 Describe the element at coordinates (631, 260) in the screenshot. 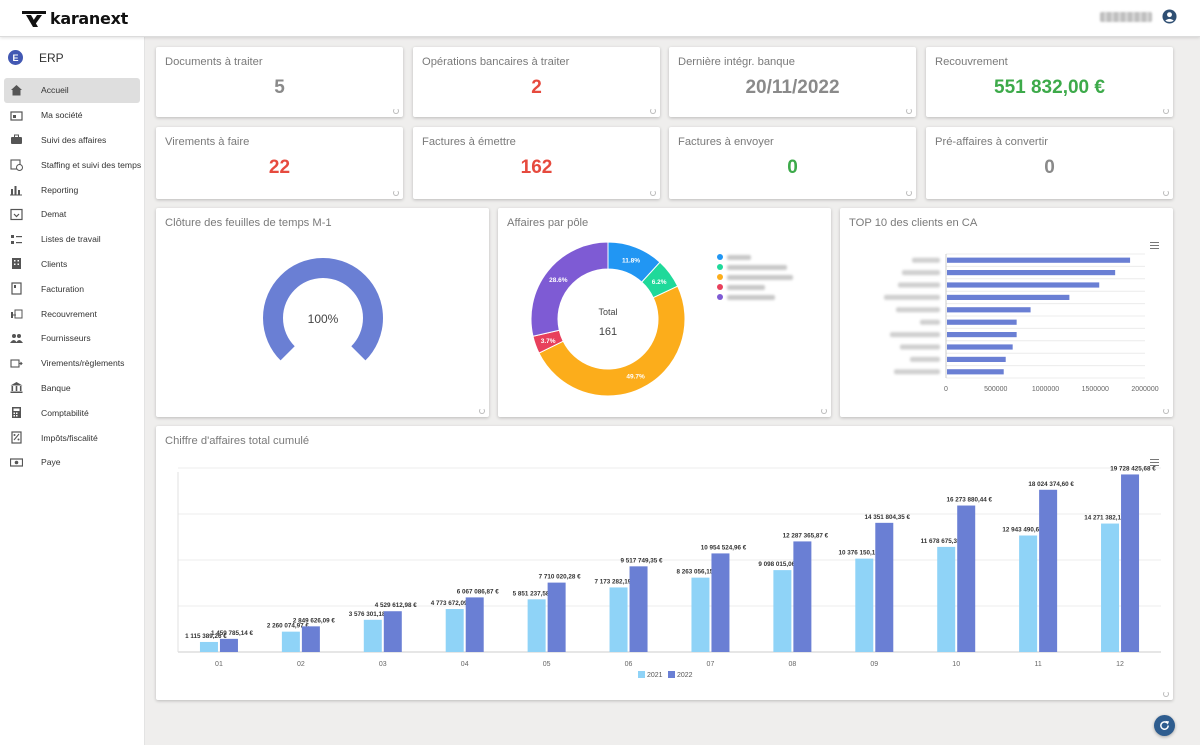

I see `donut-slice-label: 11.8%` at that location.